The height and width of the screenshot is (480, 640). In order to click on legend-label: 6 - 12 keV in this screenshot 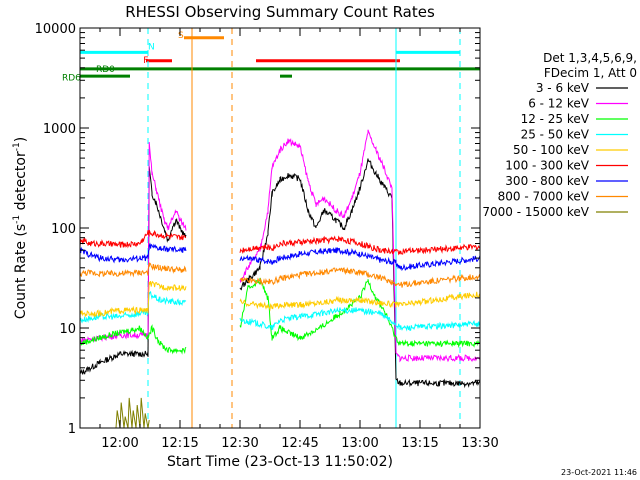, I will do `click(559, 104)`.